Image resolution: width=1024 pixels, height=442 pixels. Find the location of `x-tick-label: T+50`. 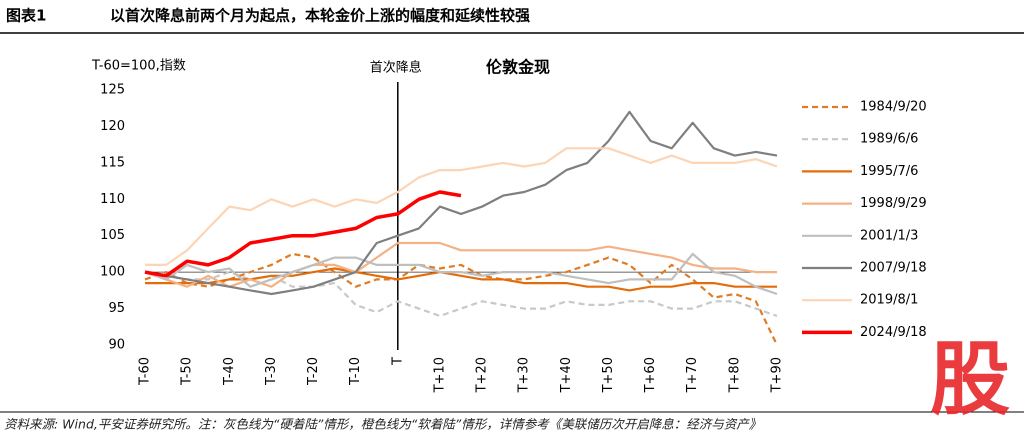

x-tick-label: T+50 is located at coordinates (608, 375).